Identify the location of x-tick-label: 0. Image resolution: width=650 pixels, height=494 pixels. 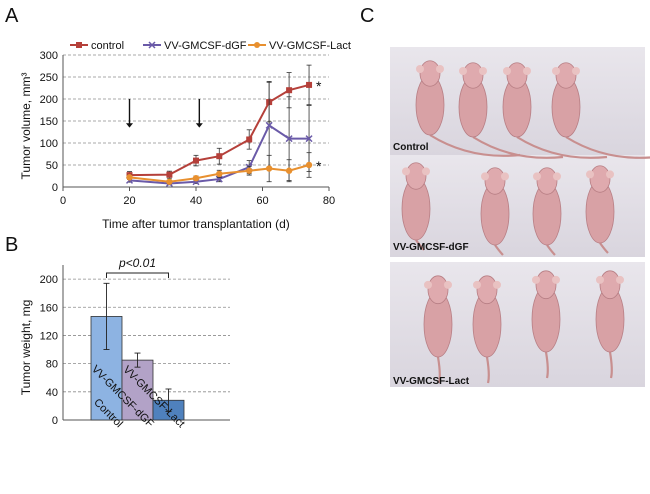
(63, 201).